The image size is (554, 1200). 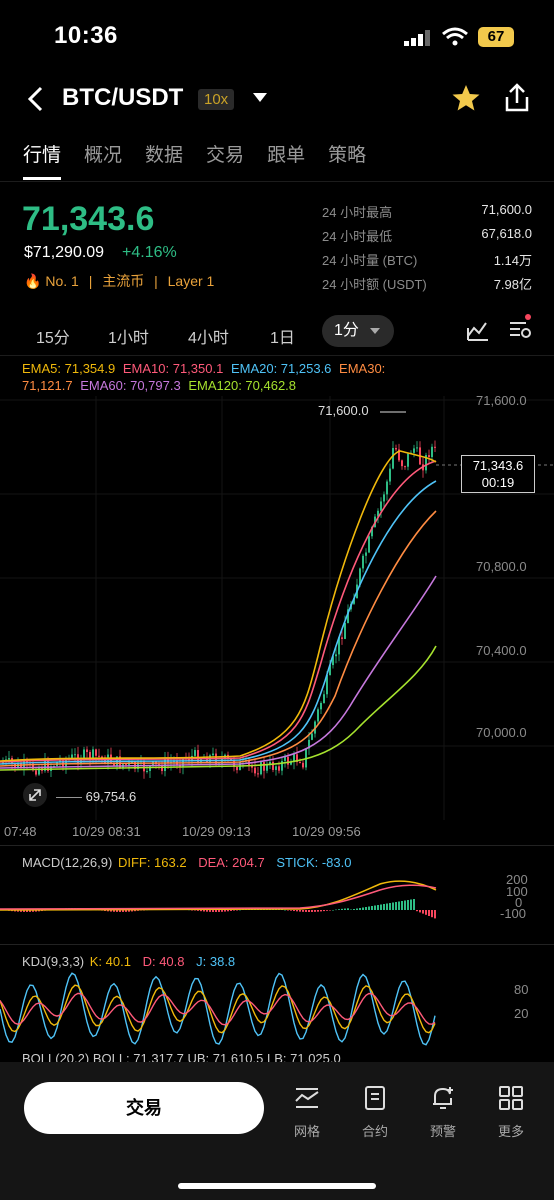 What do you see at coordinates (123, 97) in the screenshot?
I see `pair-title: BTC/USDT` at bounding box center [123, 97].